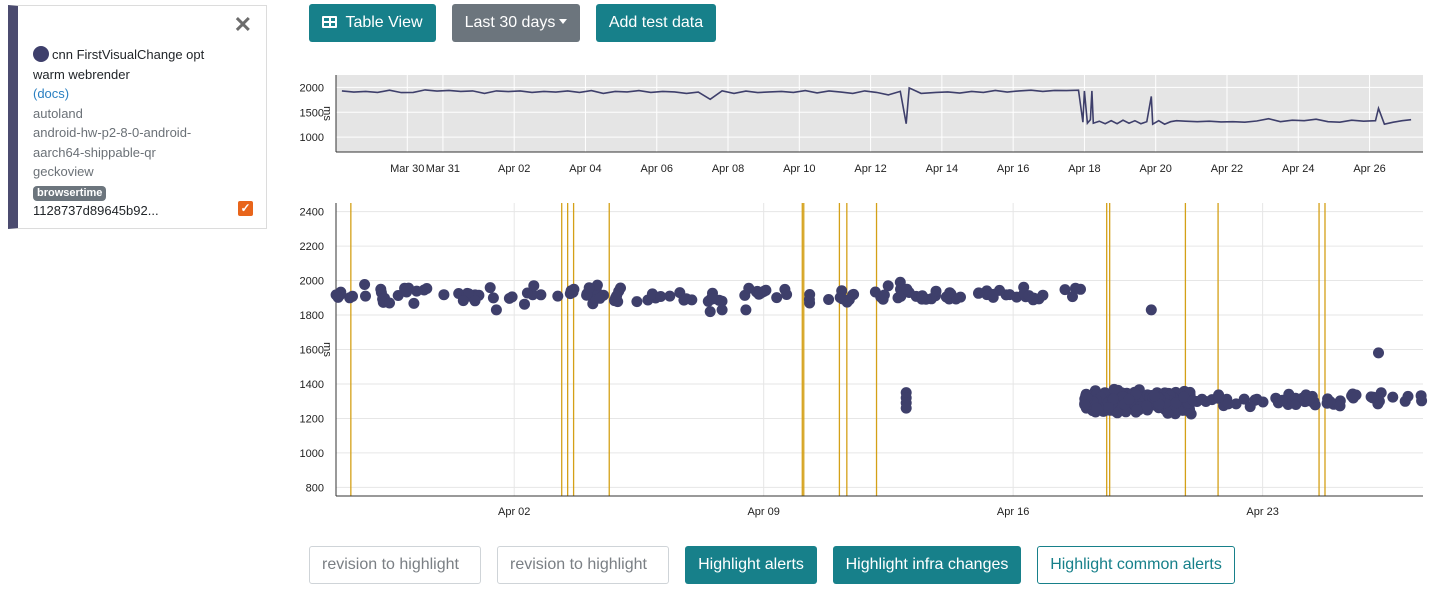 Image resolution: width=1453 pixels, height=591 pixels. What do you see at coordinates (1013, 169) in the screenshot?
I see `overview-x-tick-label: Apr 16` at bounding box center [1013, 169].